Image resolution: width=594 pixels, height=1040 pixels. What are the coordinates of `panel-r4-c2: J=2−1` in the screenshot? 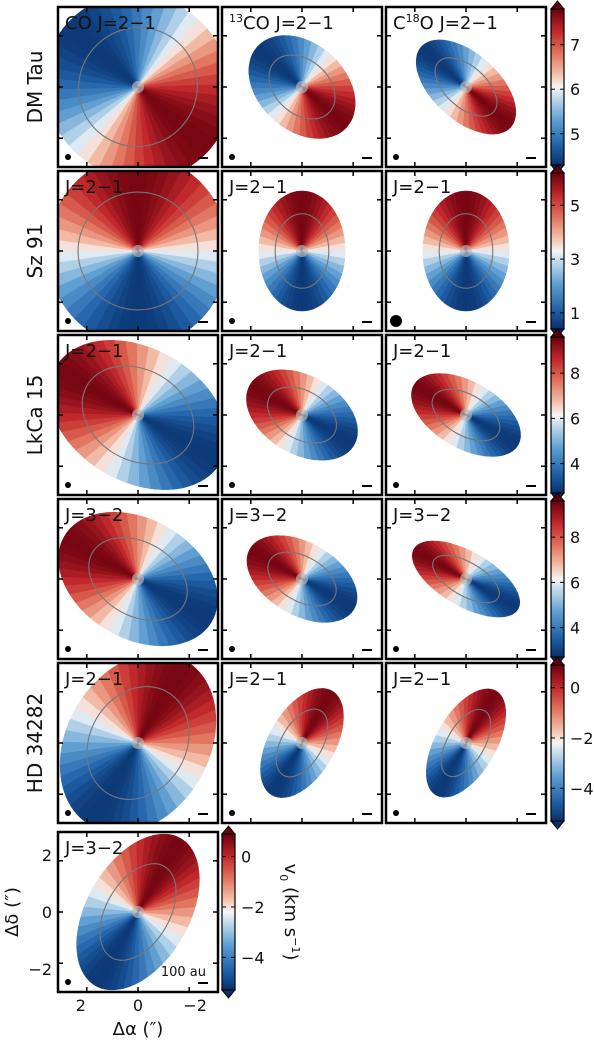 It's located at (466, 743).